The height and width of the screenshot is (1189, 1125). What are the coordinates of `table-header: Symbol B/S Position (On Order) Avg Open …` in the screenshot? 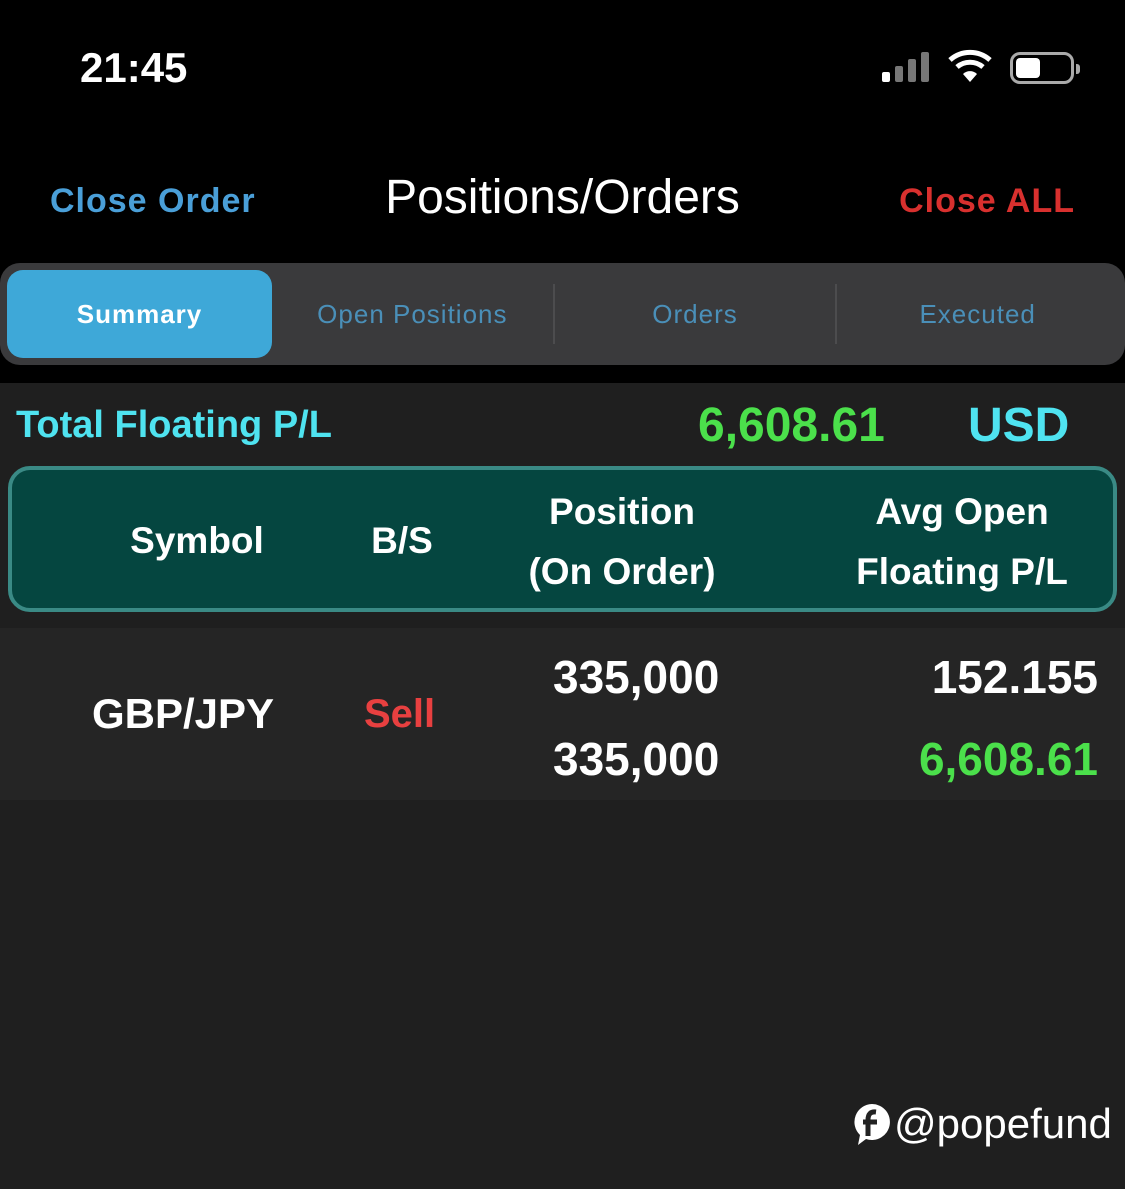 It's located at (562, 539).